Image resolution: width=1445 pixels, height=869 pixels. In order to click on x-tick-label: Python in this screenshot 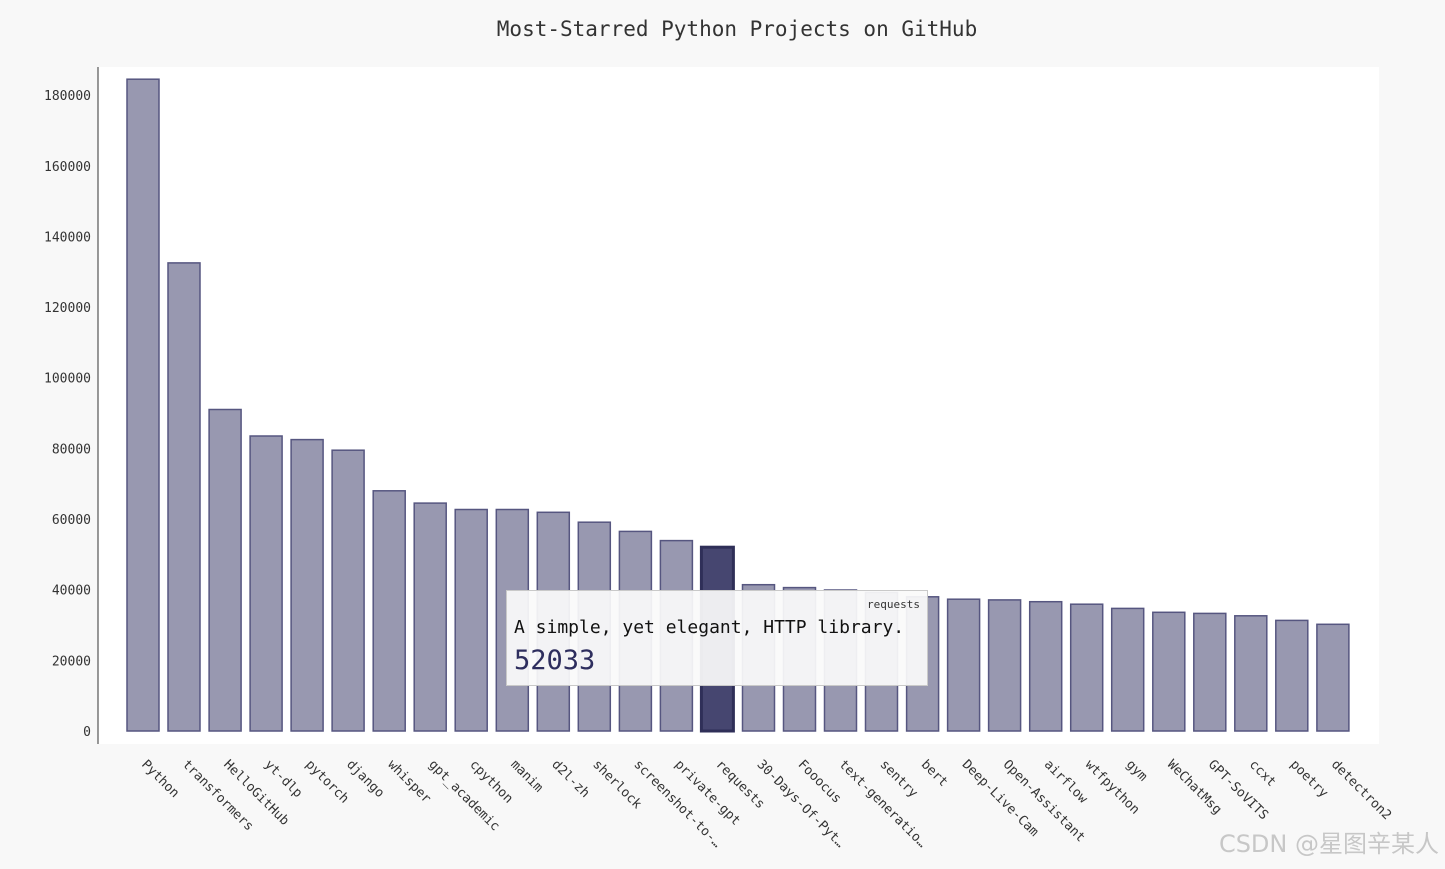, I will do `click(160, 779)`.